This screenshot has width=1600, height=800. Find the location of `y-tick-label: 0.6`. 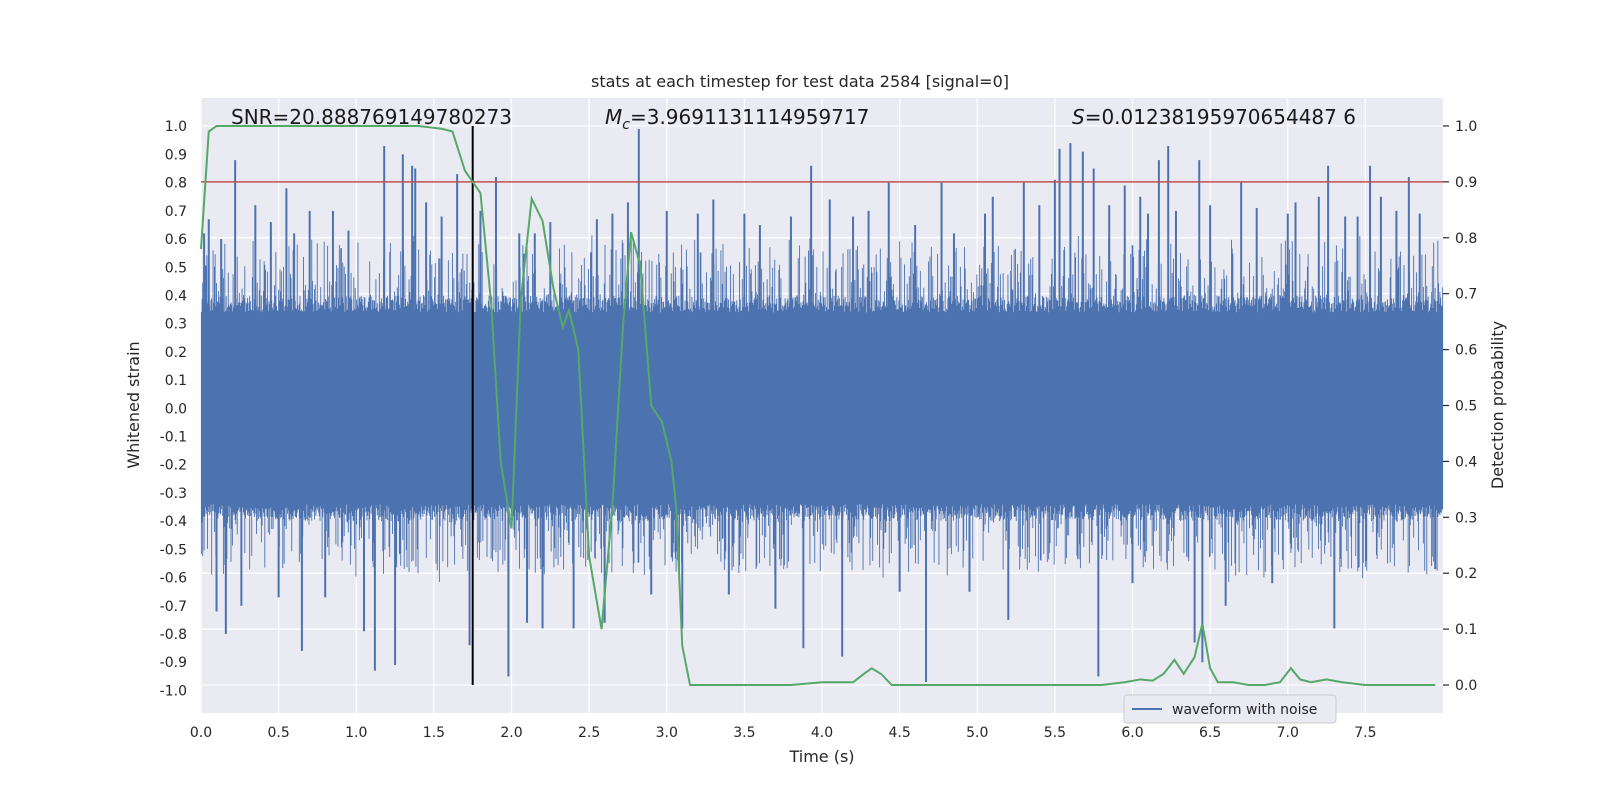

y-tick-label: 0.6 is located at coordinates (176, 240).